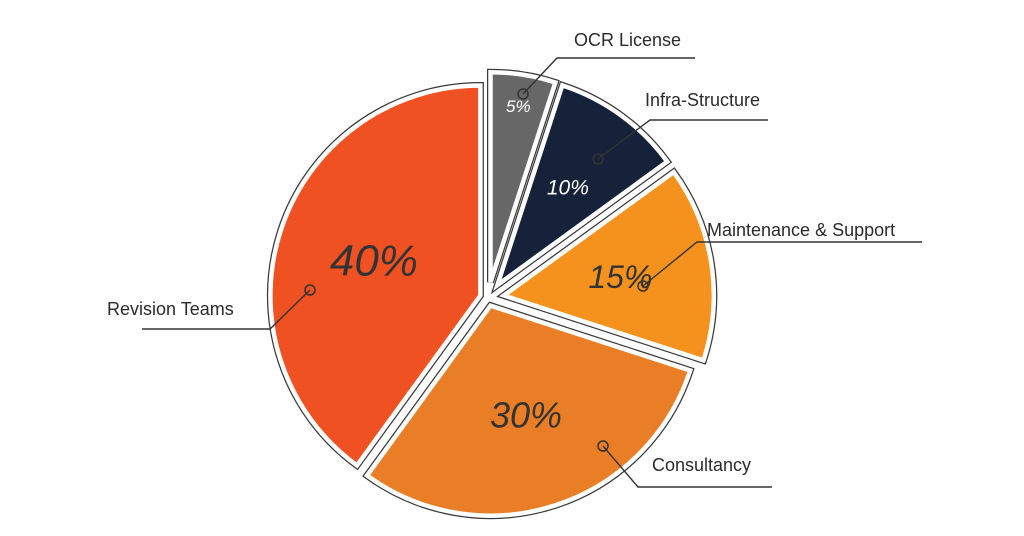  I want to click on pie-slice-maintenance-and-support, so click(607, 266).